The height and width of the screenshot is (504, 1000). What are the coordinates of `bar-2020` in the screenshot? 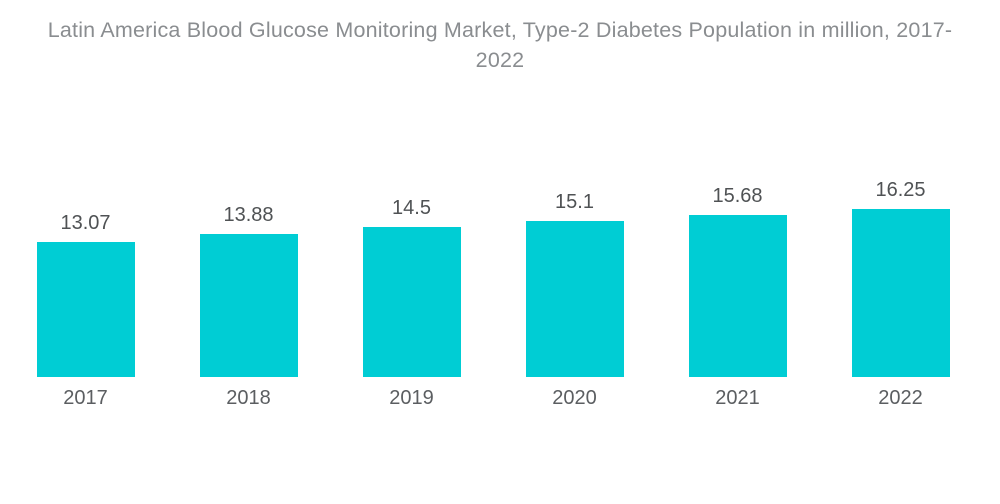 It's located at (574, 299).